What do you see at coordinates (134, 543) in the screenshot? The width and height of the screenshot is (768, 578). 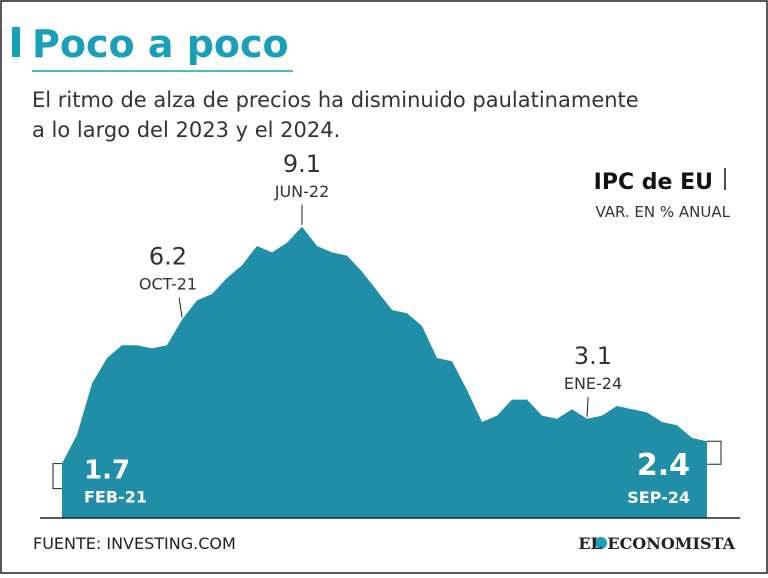 I see `source: FUENTE: INVESTING.COM` at bounding box center [134, 543].